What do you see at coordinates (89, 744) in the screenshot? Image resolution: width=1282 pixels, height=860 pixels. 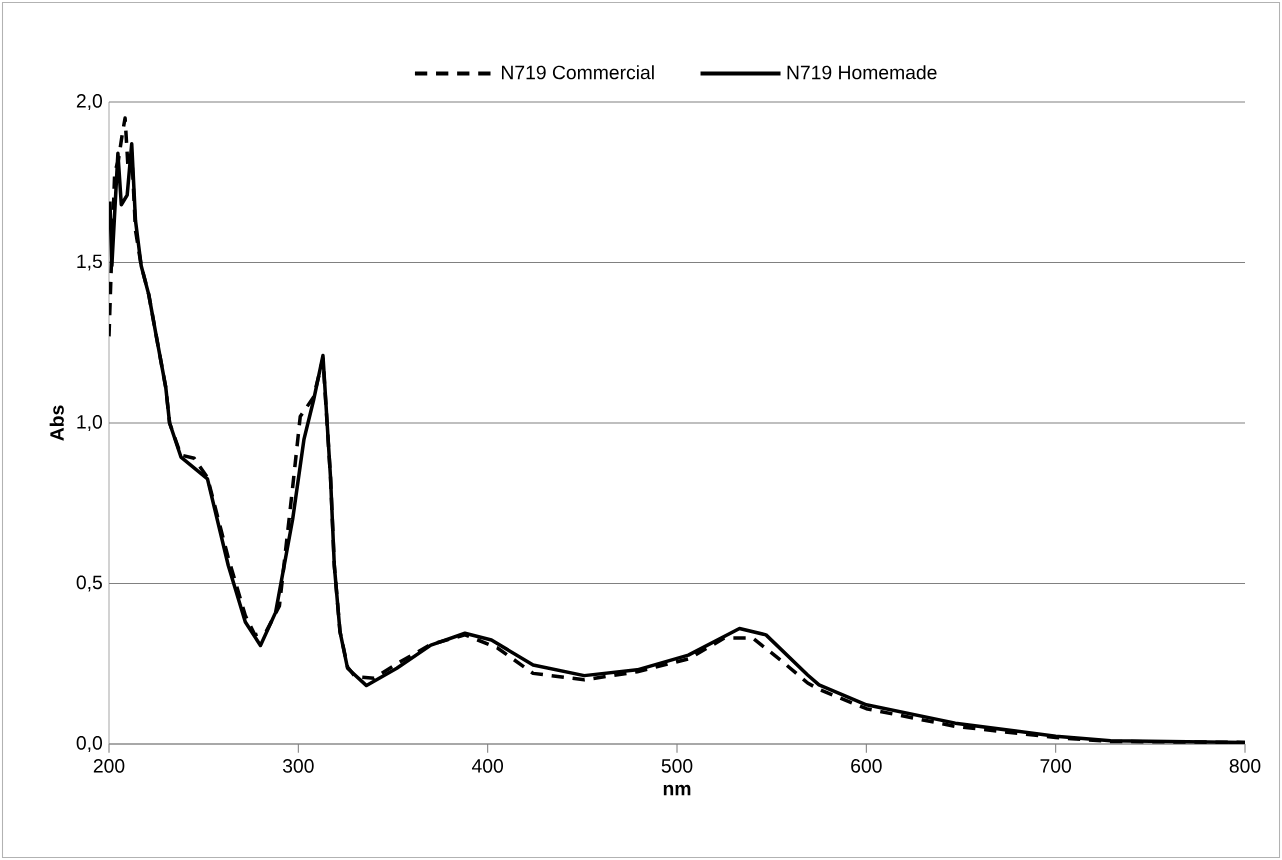 I see `y-tick-label: 0,0` at bounding box center [89, 744].